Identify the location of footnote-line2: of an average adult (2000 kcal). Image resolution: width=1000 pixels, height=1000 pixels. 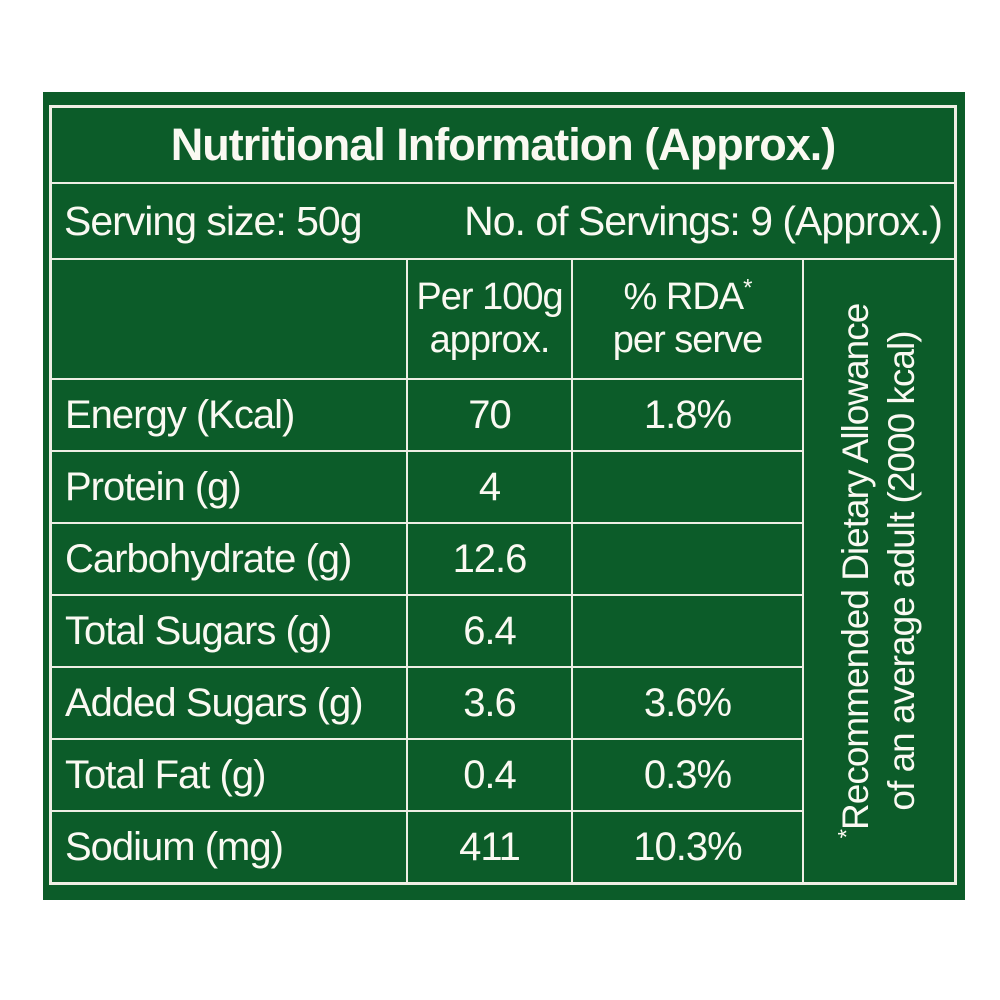
(901, 571).